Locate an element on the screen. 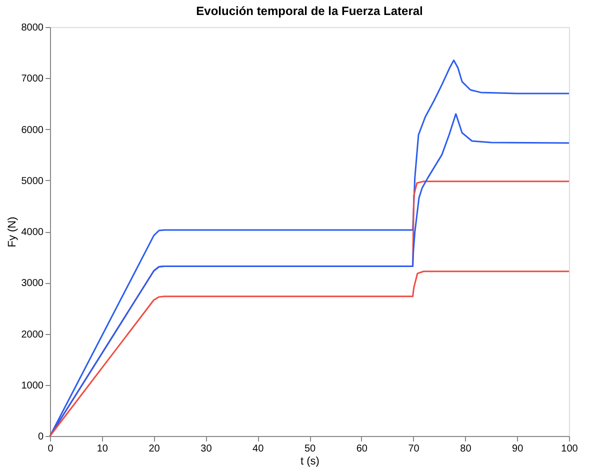  x-tick-label: 50 is located at coordinates (310, 449).